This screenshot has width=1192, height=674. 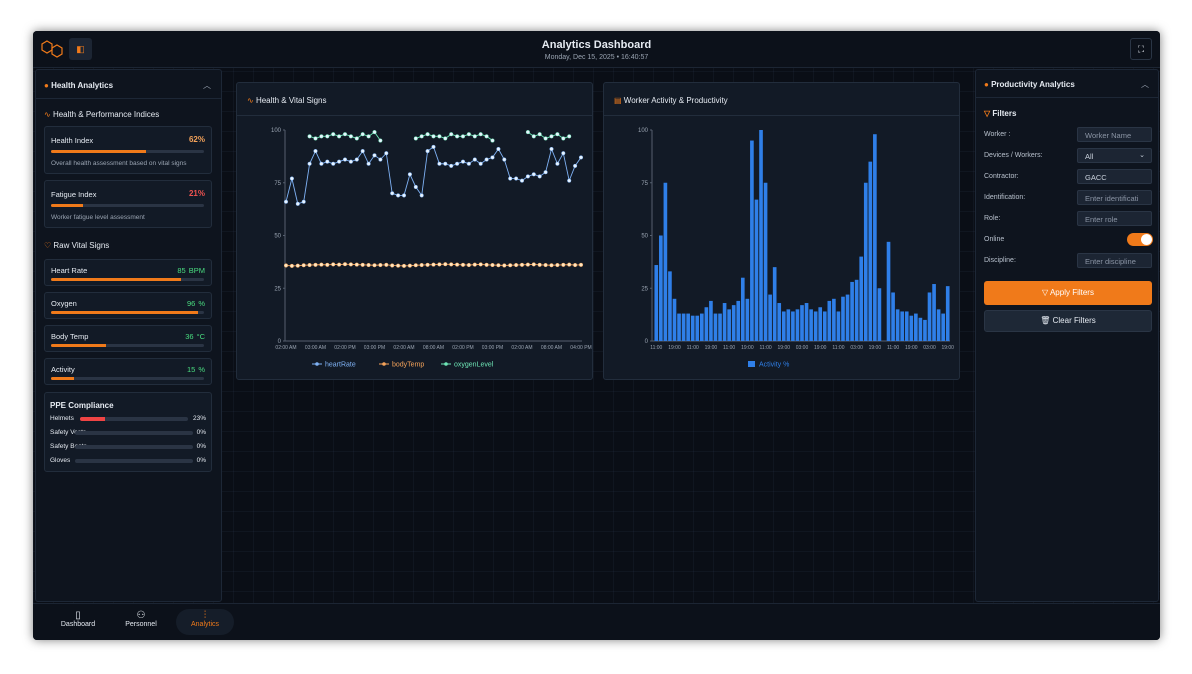 What do you see at coordinates (98, 217) in the screenshot?
I see `index-description: Worker fatigue level assessment` at bounding box center [98, 217].